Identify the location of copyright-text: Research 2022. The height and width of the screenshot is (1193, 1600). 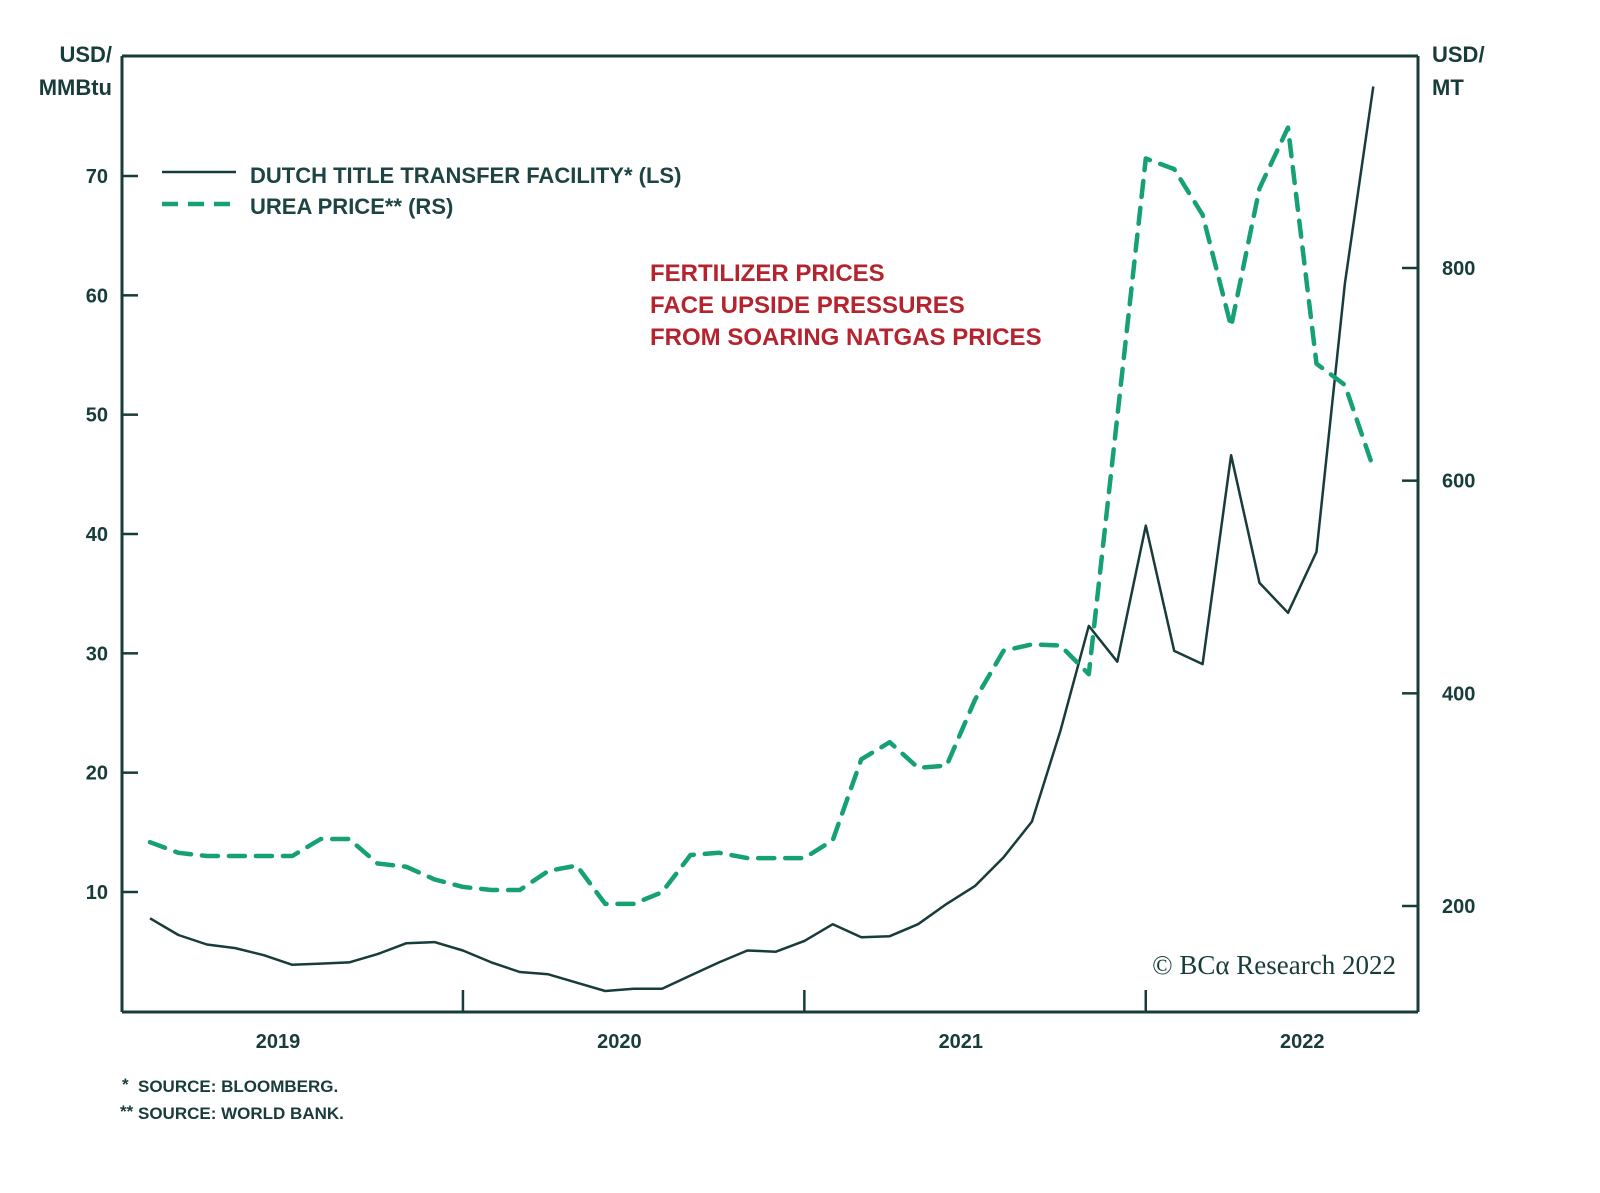
(1316, 965).